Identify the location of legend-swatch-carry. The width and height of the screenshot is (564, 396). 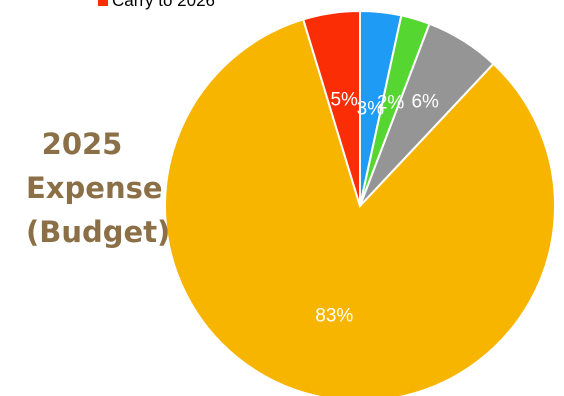
(103, 3).